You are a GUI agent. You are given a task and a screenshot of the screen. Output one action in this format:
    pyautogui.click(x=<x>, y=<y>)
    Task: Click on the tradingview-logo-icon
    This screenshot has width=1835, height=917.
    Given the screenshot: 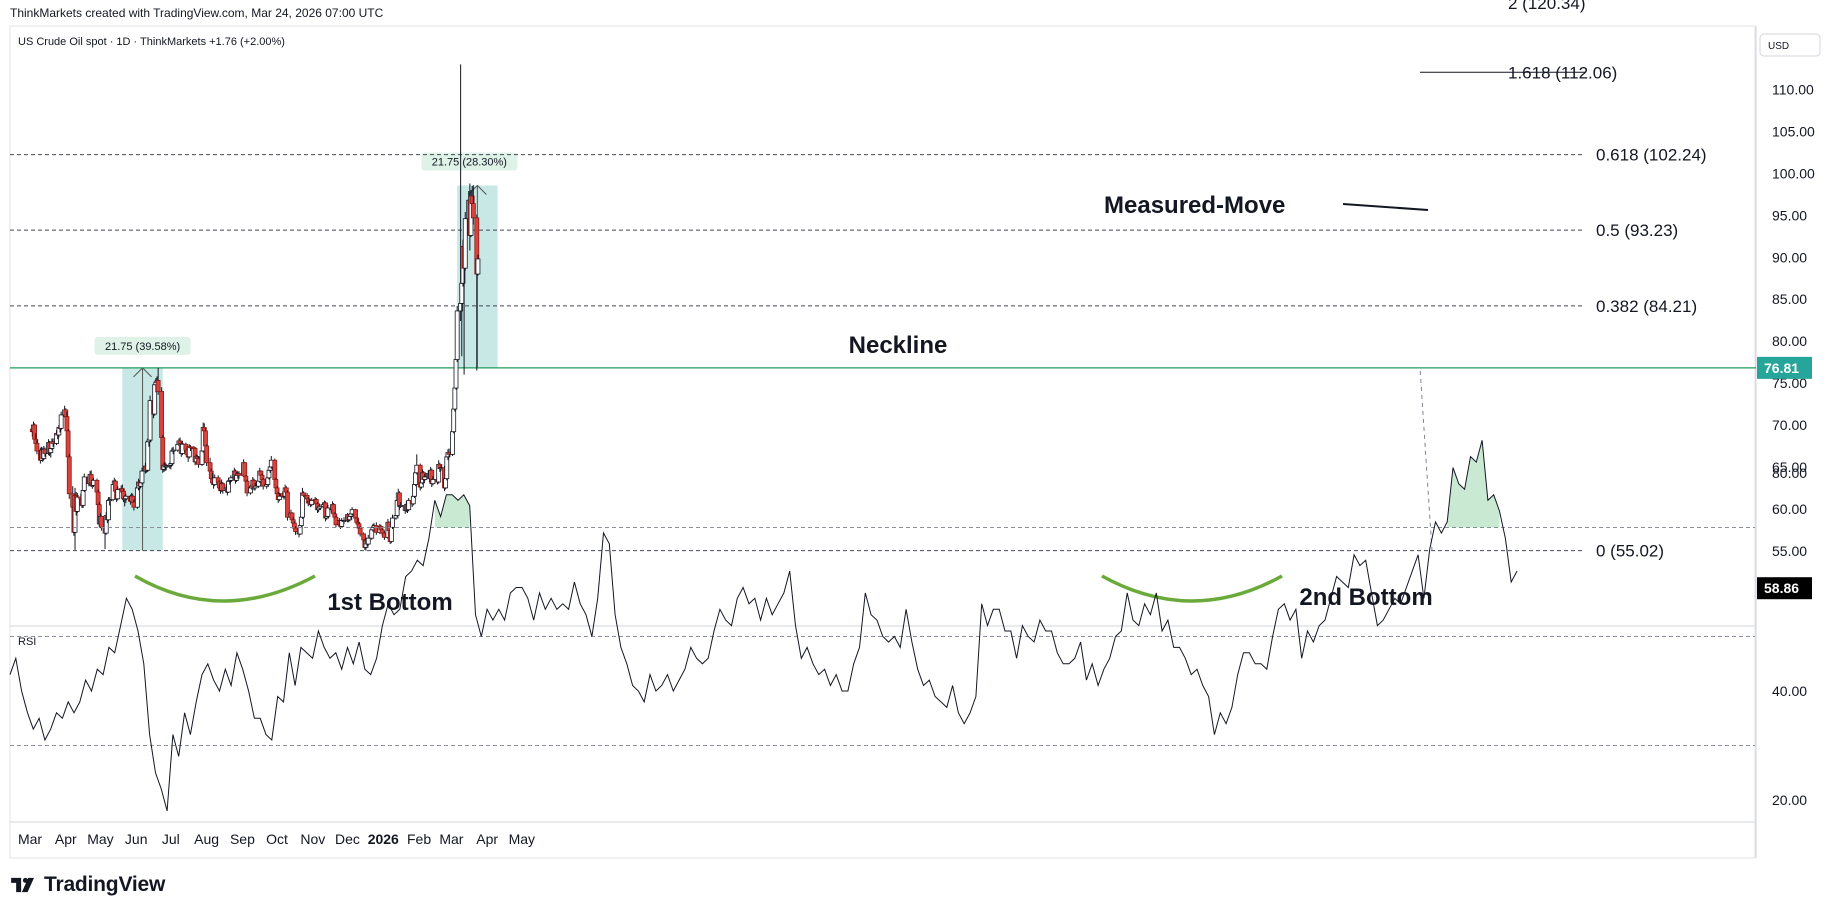 What is the action you would take?
    pyautogui.click(x=22, y=885)
    